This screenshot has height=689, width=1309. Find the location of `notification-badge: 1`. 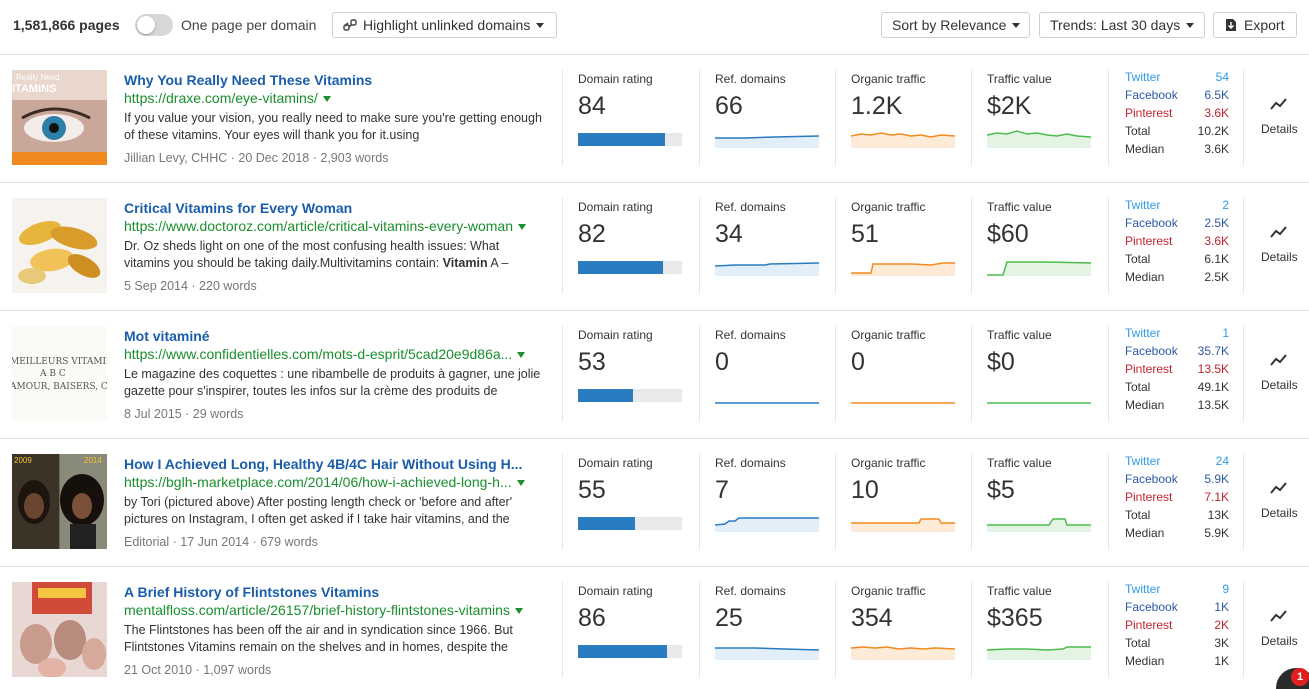

notification-badge: 1 is located at coordinates (1300, 677).